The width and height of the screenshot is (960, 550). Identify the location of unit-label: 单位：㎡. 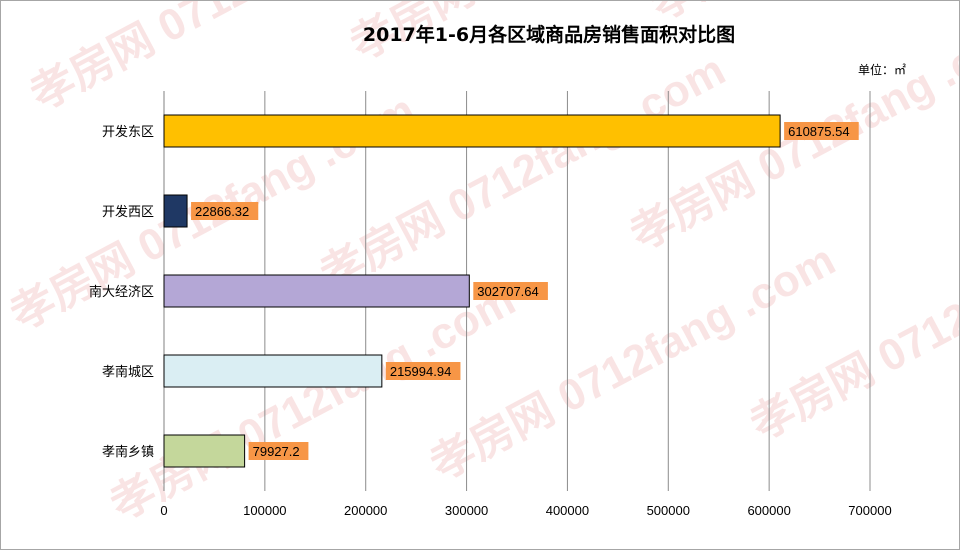
(882, 69).